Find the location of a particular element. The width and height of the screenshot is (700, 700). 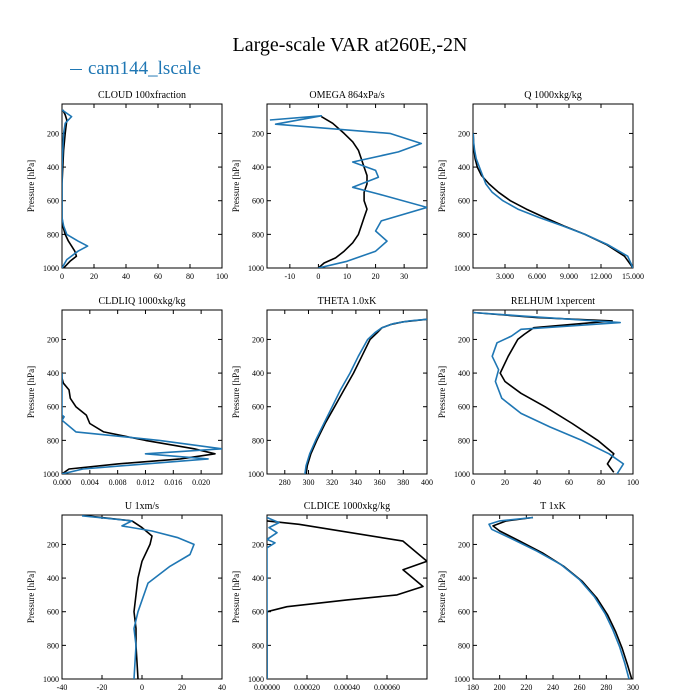

x-tick-label: 380 is located at coordinates (403, 482).